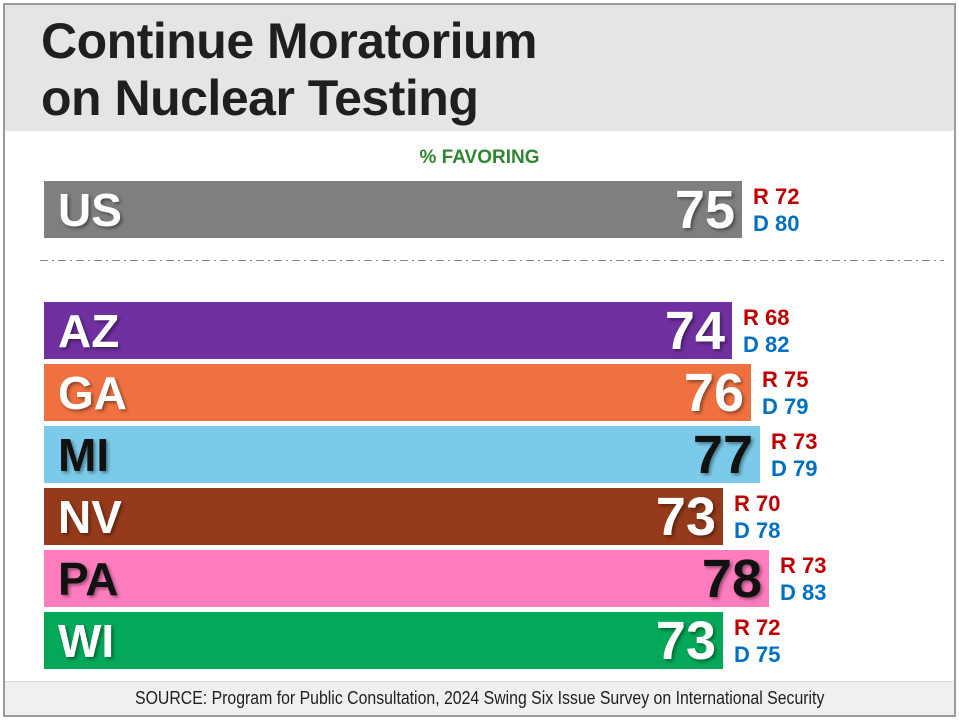  What do you see at coordinates (757, 654) in the screenshot?
I see `democrat-value: D 75` at bounding box center [757, 654].